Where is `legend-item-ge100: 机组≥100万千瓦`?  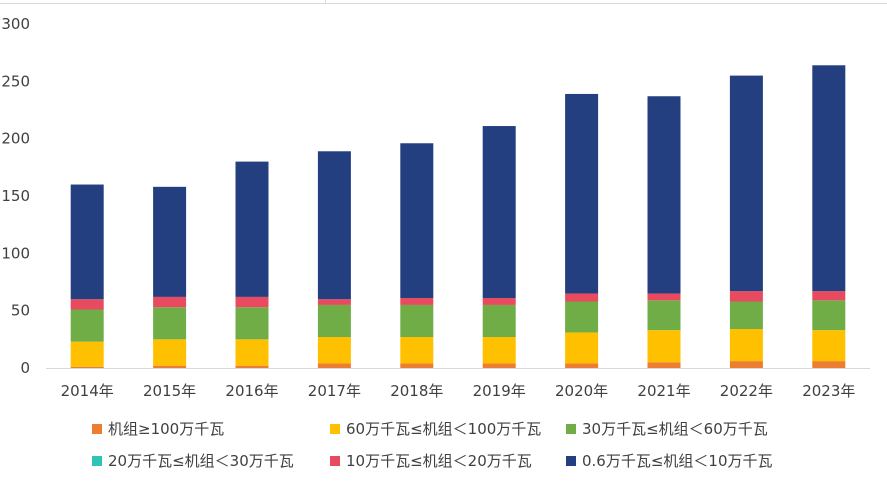 legend-item-ge100: 机组≥100万千瓦 is located at coordinates (158, 428).